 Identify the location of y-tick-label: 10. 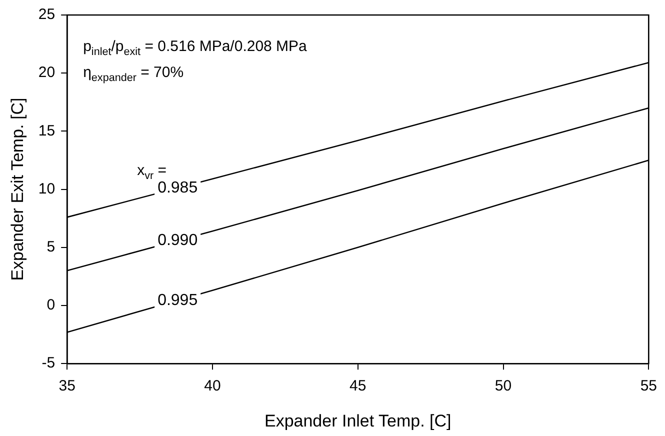
(47, 189).